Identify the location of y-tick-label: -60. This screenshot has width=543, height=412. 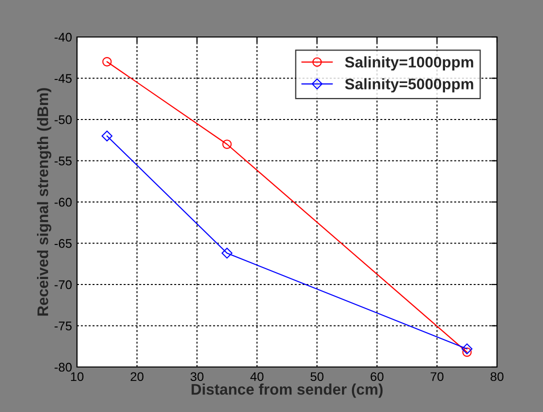
(63, 202).